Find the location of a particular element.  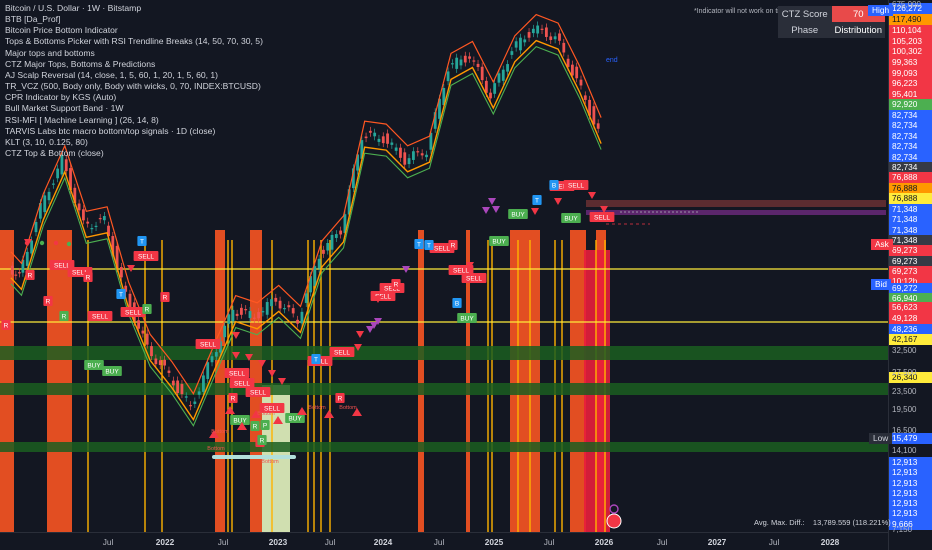

indicator-ctz-top-bottom: CTZ Top & Bottom (close) is located at coordinates (54, 153).